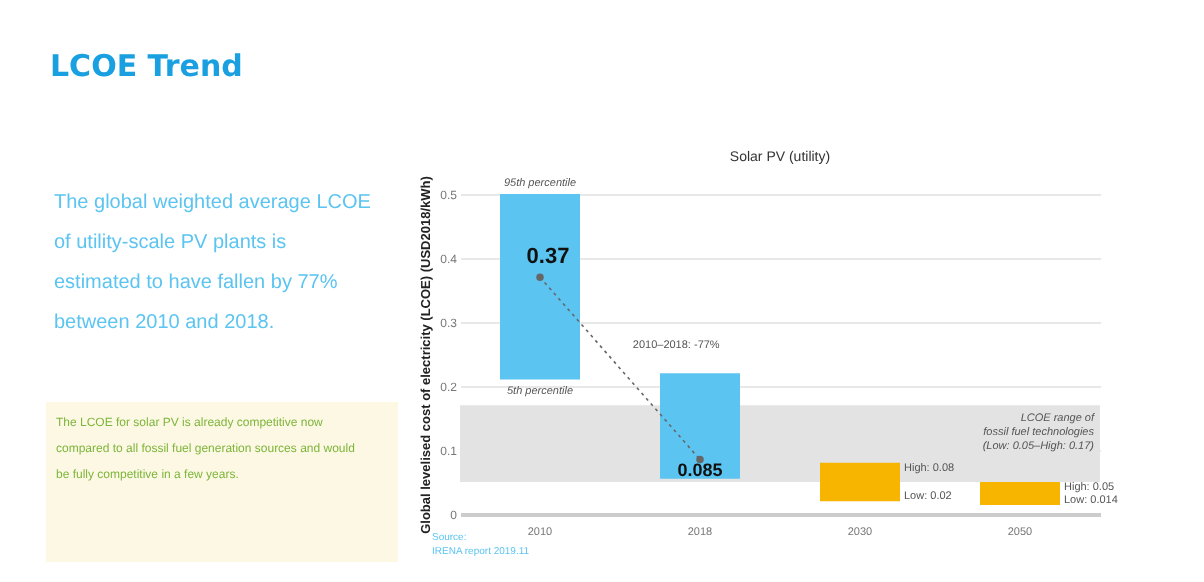  Describe the element at coordinates (548, 257) in the screenshot. I see `data-label: 0.37` at that location.